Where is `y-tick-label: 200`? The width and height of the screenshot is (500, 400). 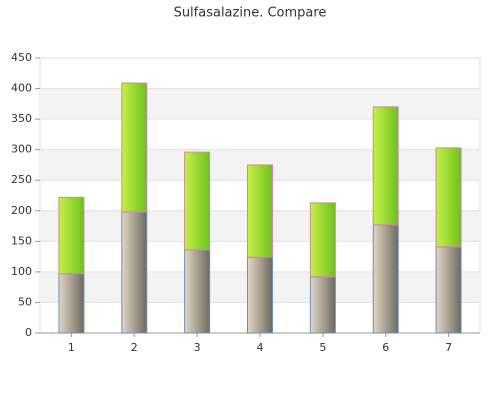
y-tick-label: 200 is located at coordinates (21, 210).